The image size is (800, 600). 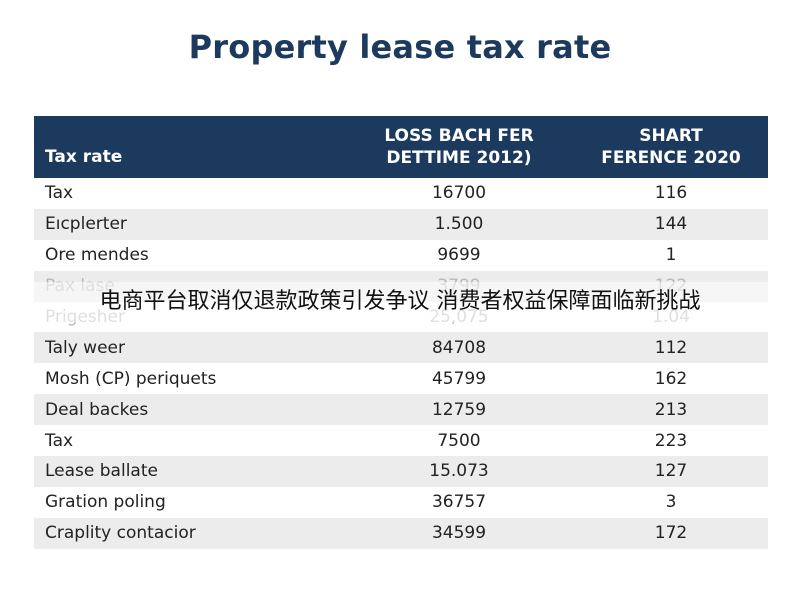 I want to click on column-header-line: DETTIME 2012), so click(x=459, y=158).